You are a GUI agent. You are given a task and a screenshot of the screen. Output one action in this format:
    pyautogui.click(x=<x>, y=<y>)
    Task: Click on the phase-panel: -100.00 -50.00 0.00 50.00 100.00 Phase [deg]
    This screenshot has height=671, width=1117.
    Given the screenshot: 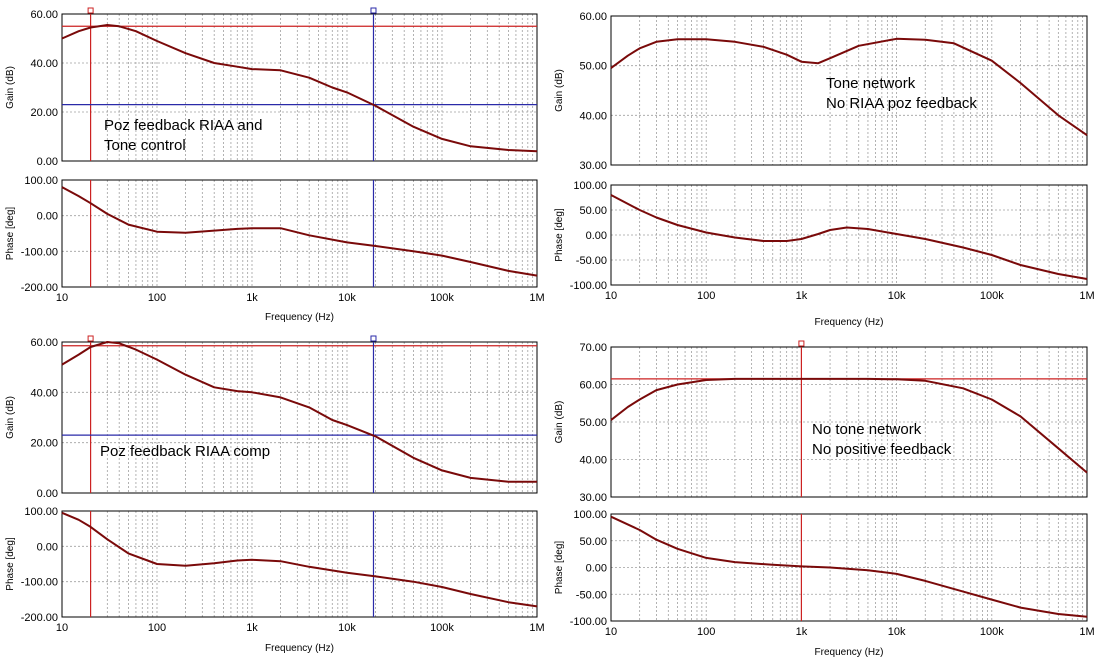 What is the action you would take?
    pyautogui.click(x=821, y=568)
    